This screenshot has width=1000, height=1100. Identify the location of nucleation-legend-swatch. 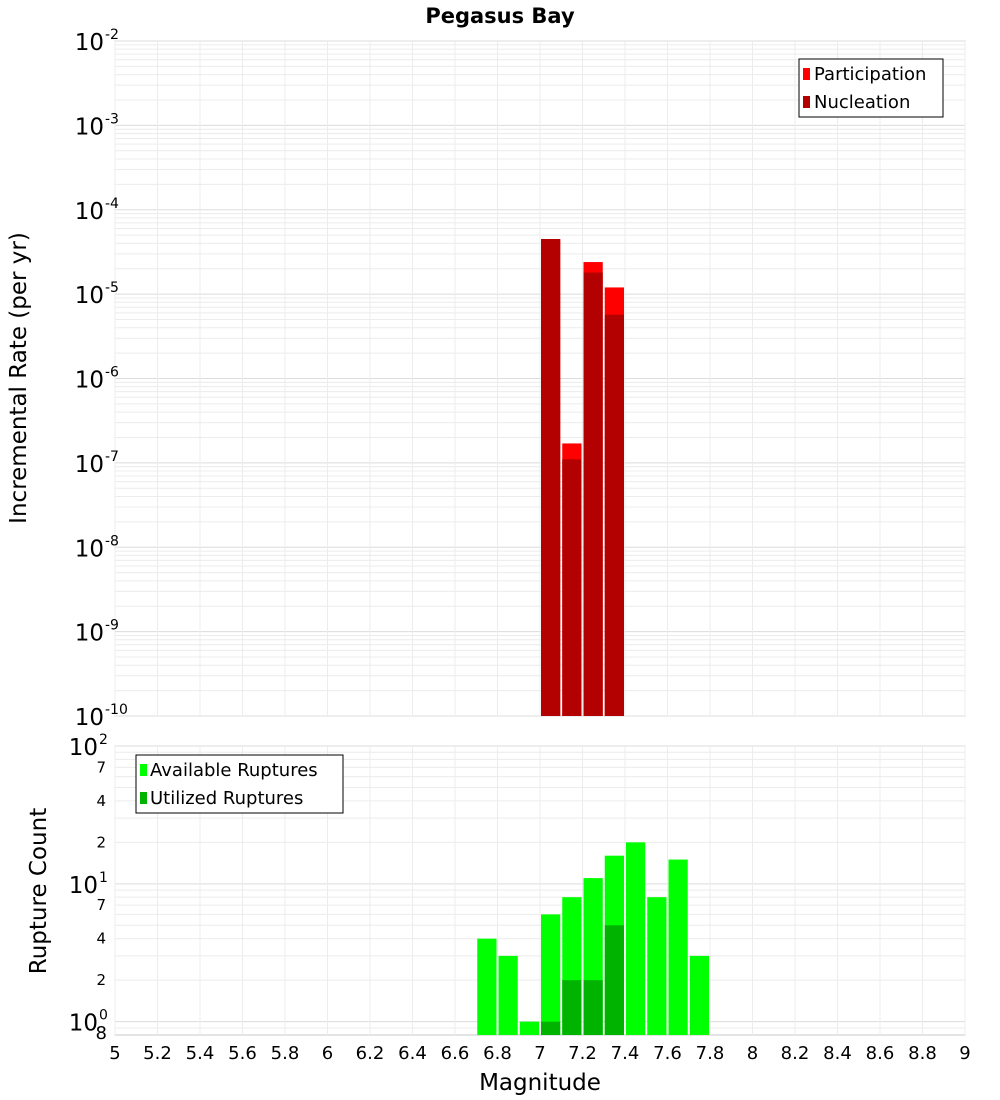
(806, 102).